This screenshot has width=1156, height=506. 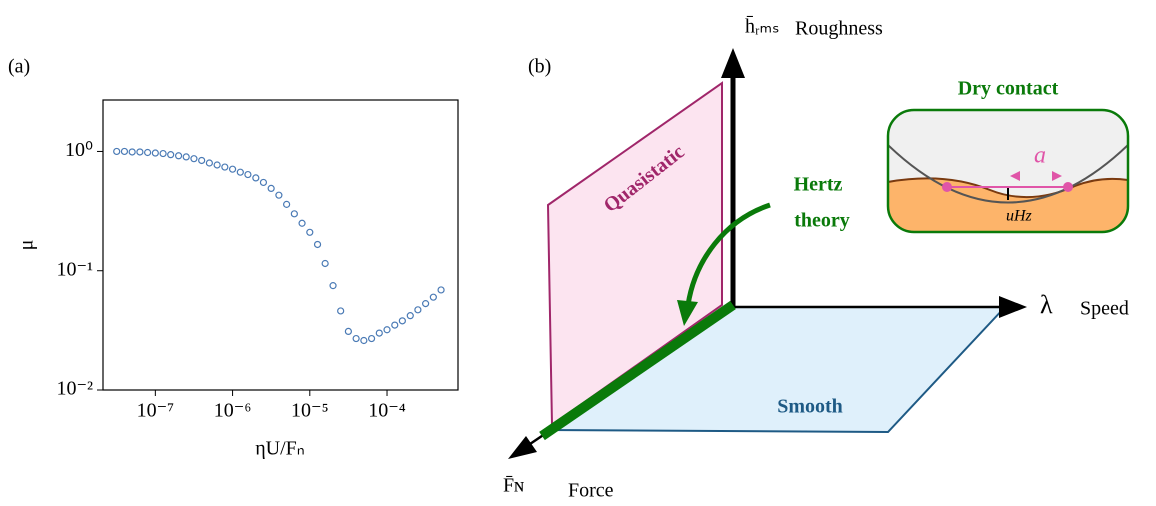 What do you see at coordinates (591, 491) in the screenshot?
I see `axis-name: Force` at bounding box center [591, 491].